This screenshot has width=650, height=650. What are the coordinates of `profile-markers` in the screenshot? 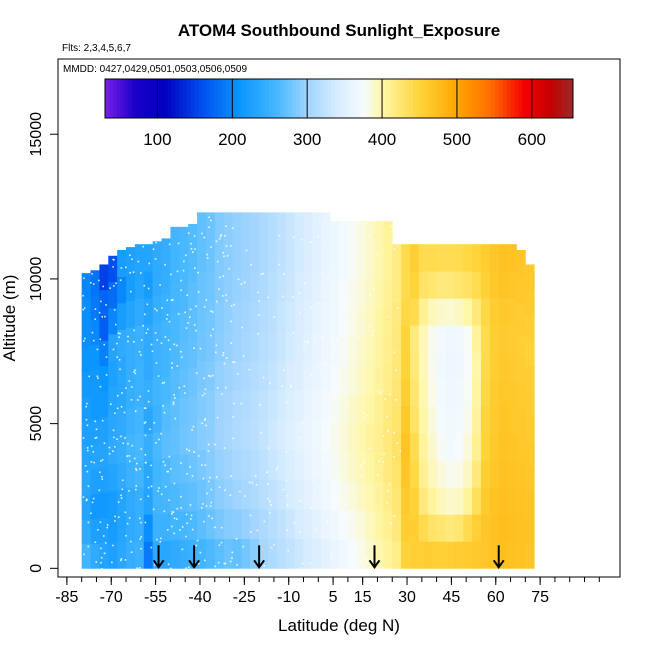 It's located at (328, 557).